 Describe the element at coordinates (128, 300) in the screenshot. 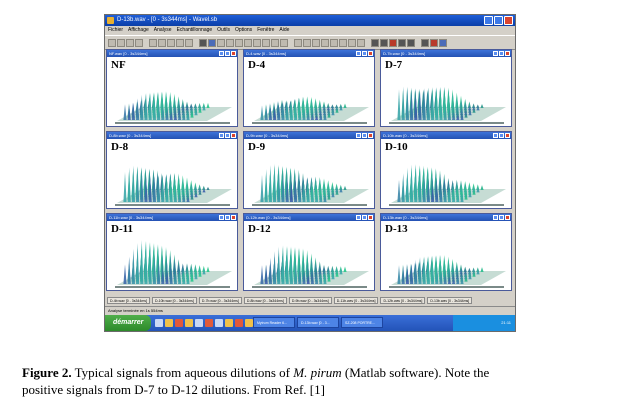

I see `window-tab: D-4b.wav [0 - 3s344ms]` at that location.